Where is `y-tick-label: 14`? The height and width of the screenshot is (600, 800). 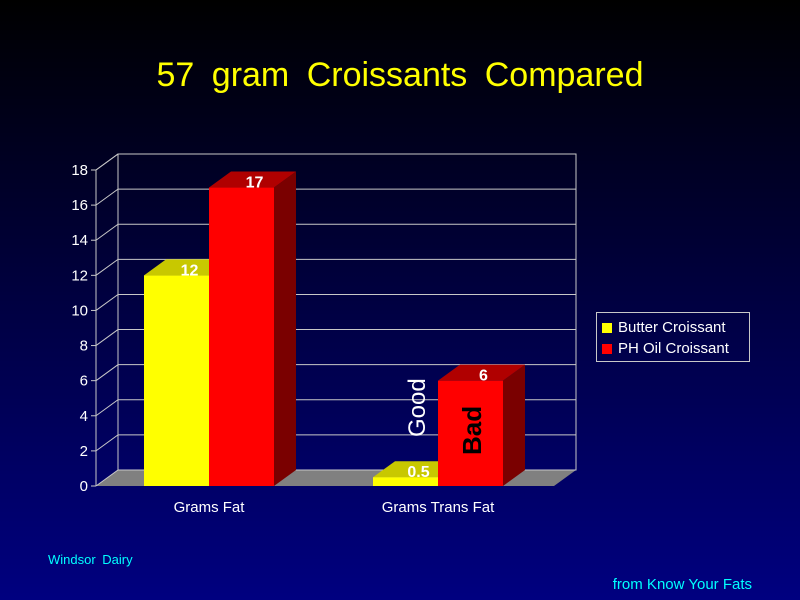 y-tick-label: 14 is located at coordinates (79, 240).